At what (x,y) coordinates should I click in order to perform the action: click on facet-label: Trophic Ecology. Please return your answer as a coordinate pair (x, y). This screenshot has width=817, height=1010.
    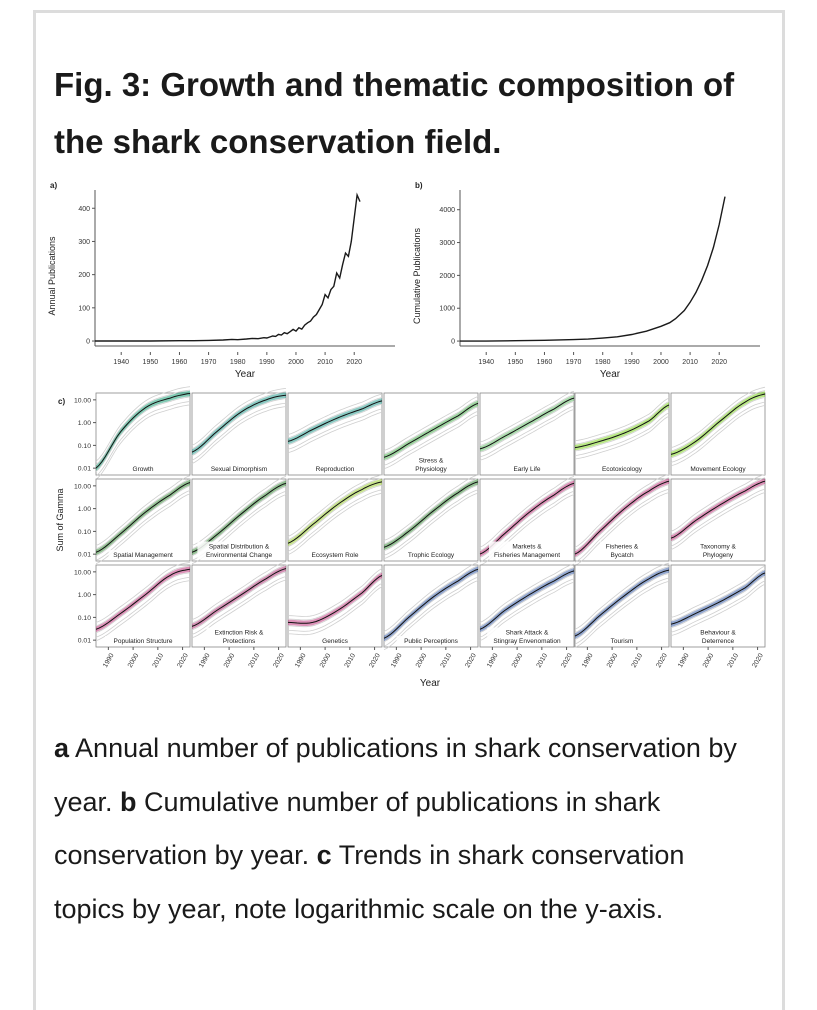
    Looking at the image, I should click on (431, 555).